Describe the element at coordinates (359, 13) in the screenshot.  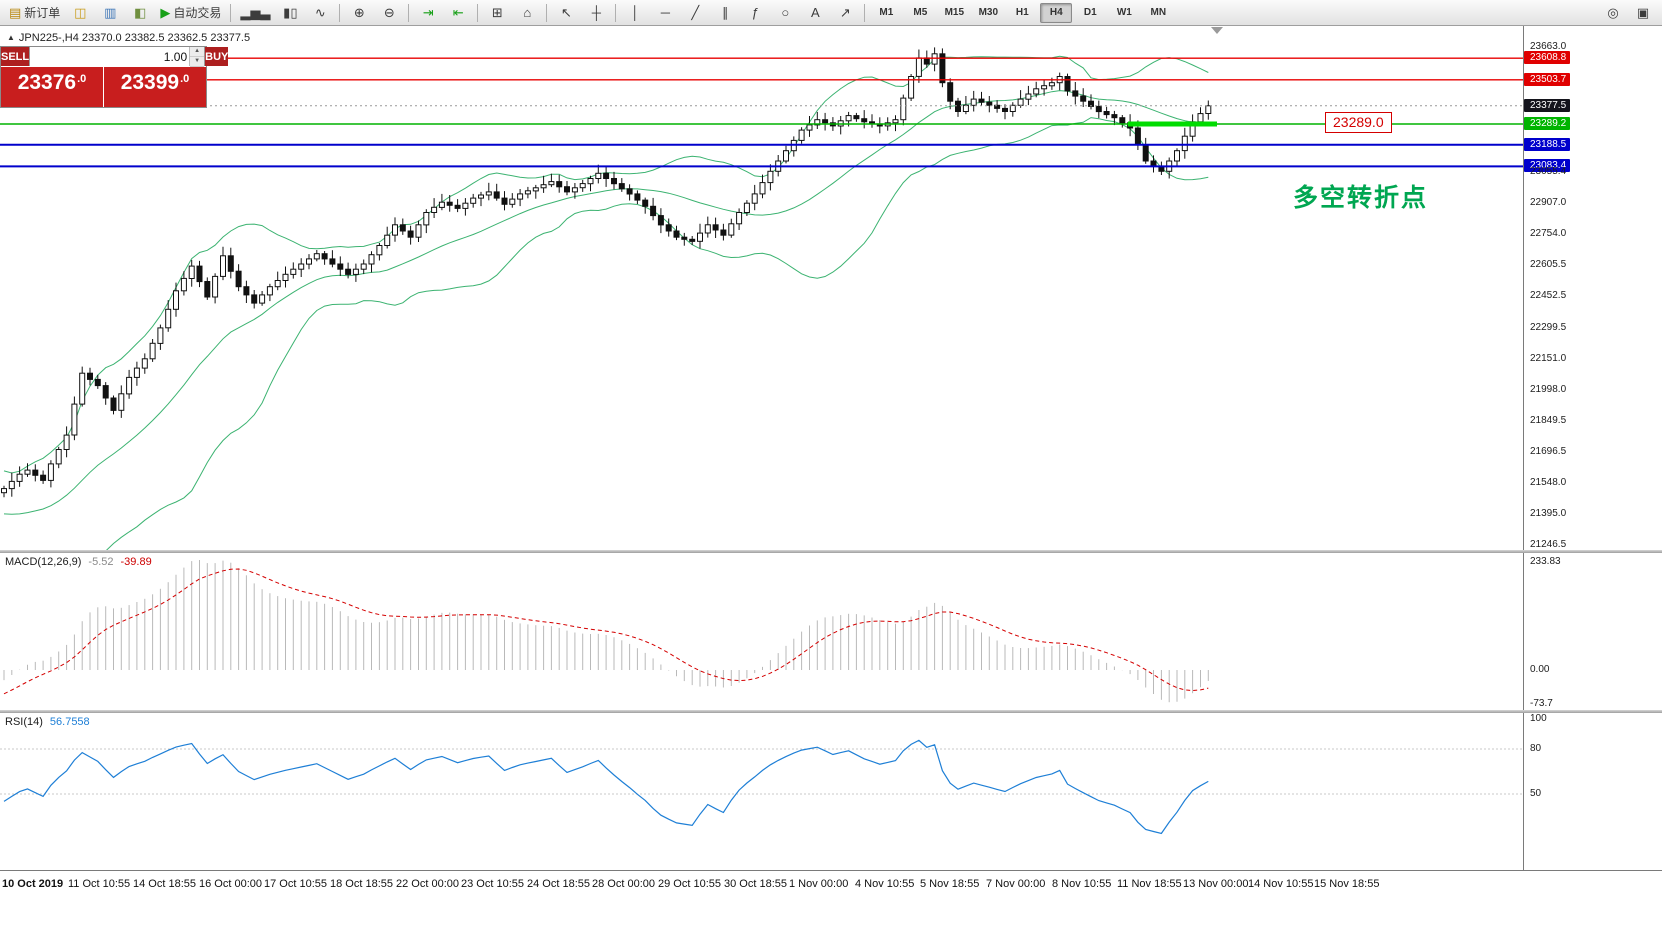
I see `zoom-in-icon: ⊕` at that location.